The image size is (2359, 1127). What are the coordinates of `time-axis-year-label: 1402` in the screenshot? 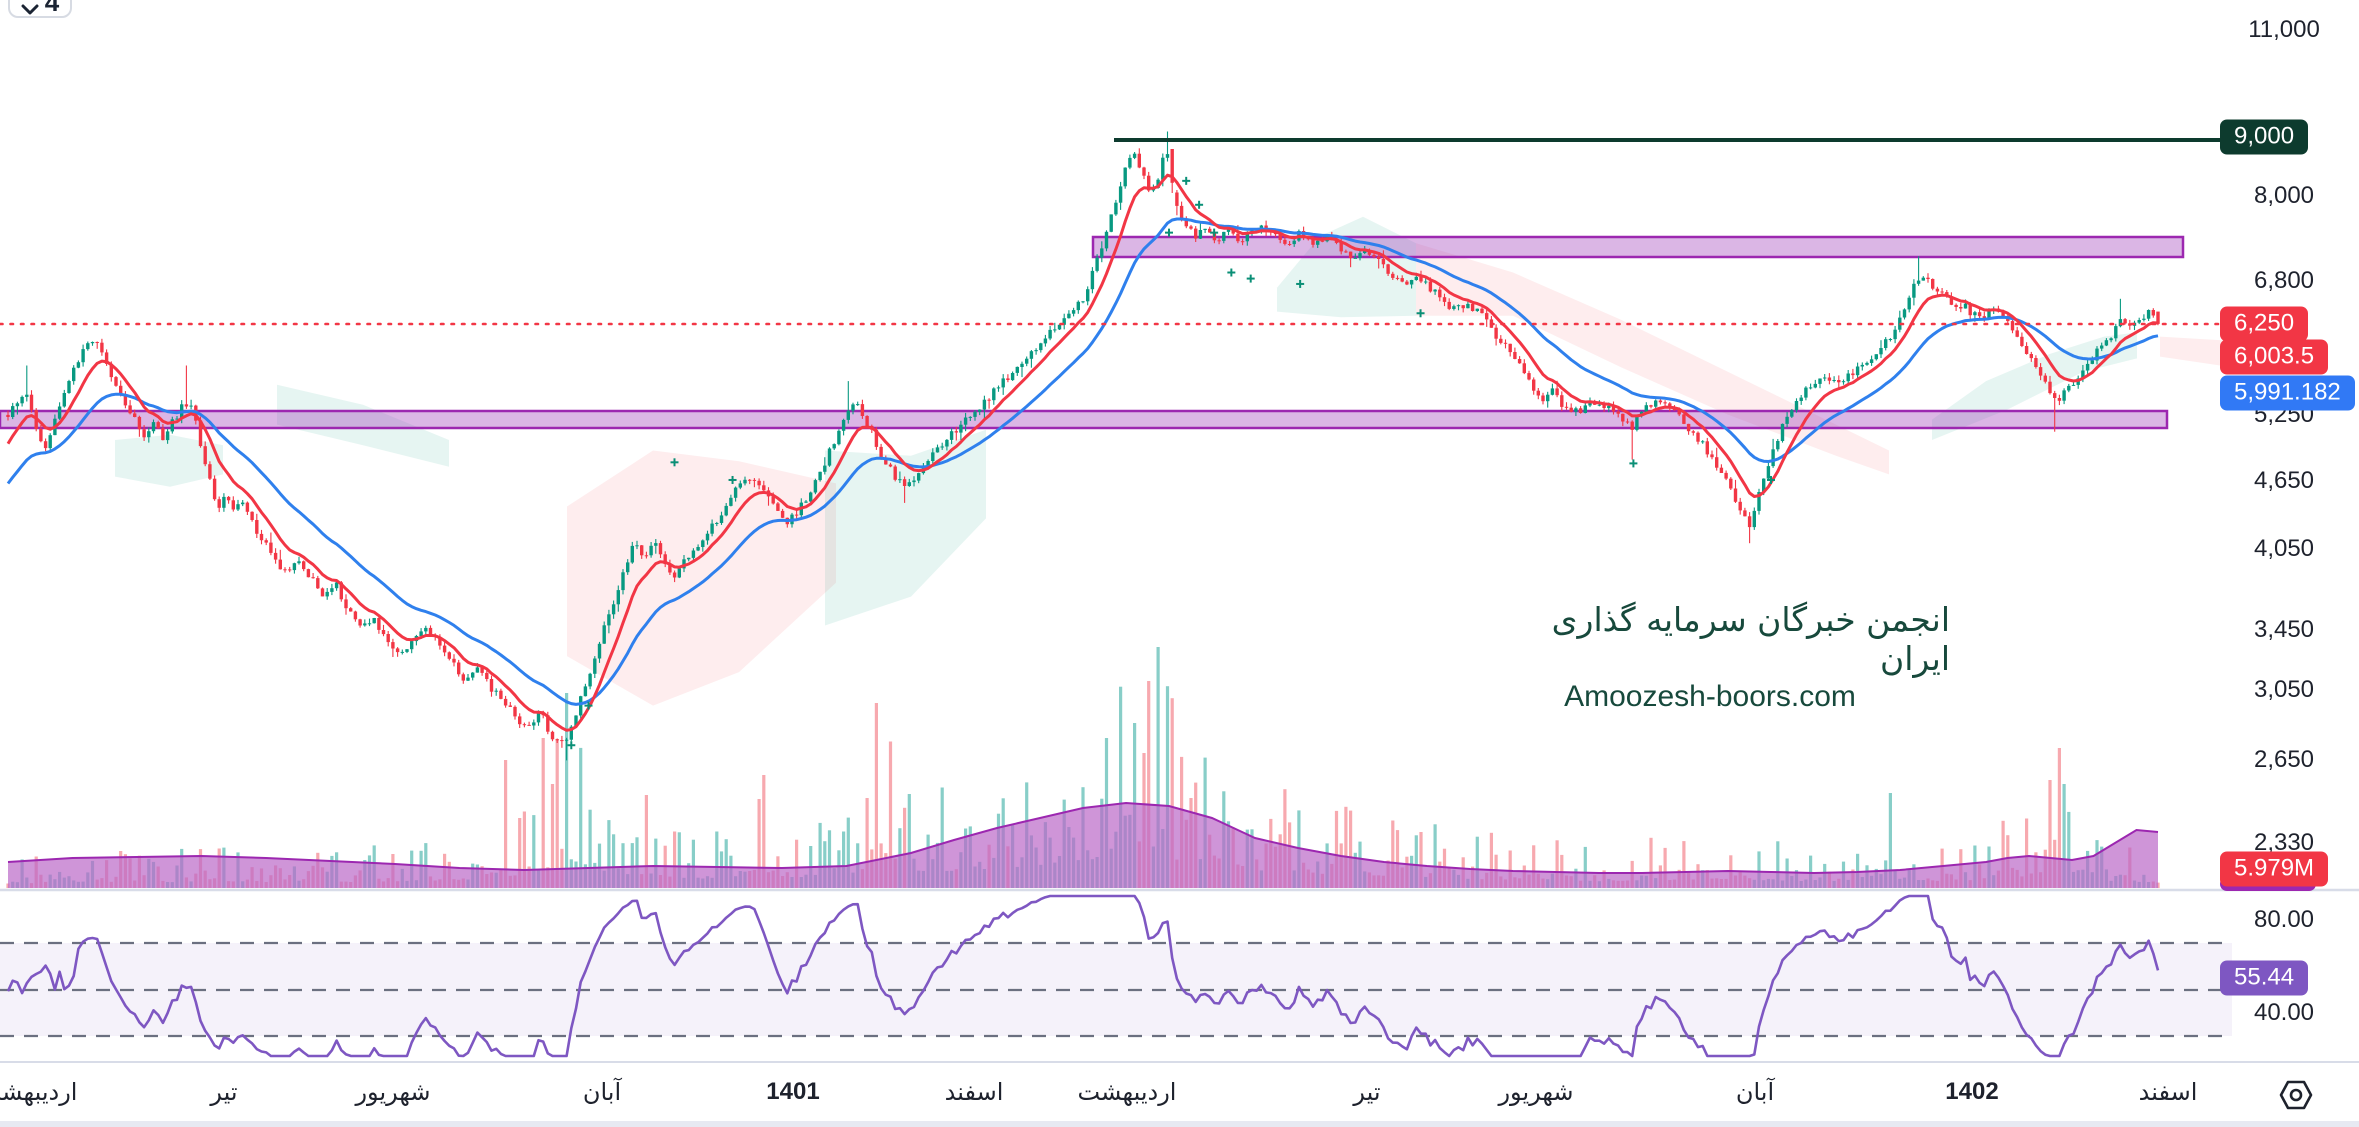 It's located at (1972, 1091).